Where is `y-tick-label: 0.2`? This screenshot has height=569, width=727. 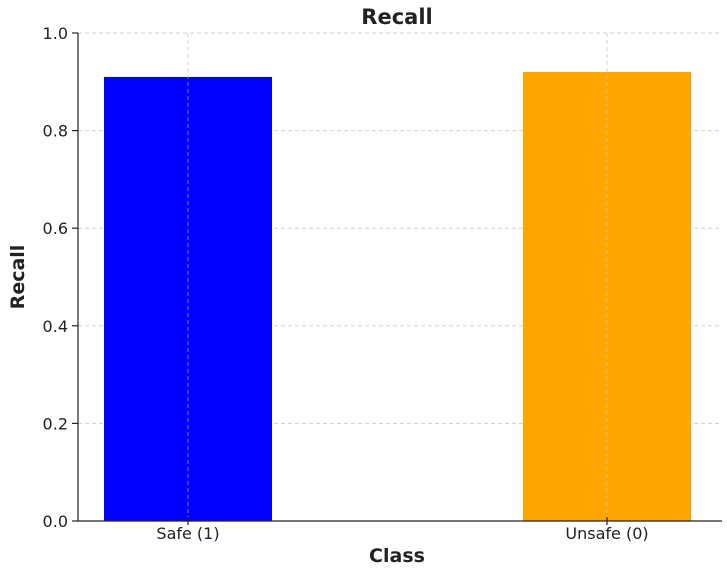 y-tick-label: 0.2 is located at coordinates (55, 423).